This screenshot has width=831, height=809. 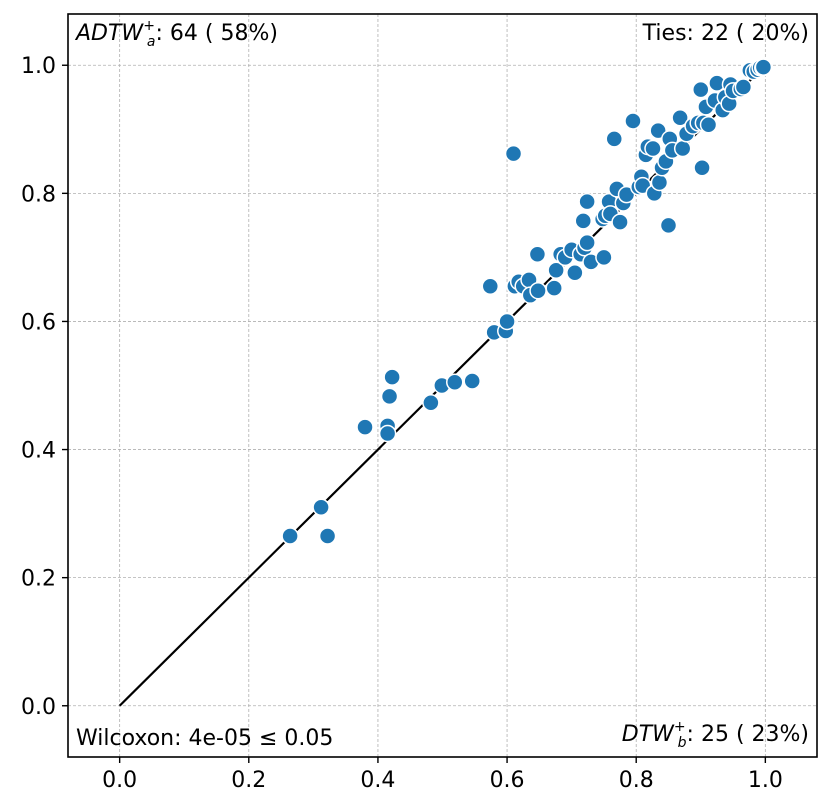 What do you see at coordinates (119, 780) in the screenshot?
I see `x-tick-label: 0.0` at bounding box center [119, 780].